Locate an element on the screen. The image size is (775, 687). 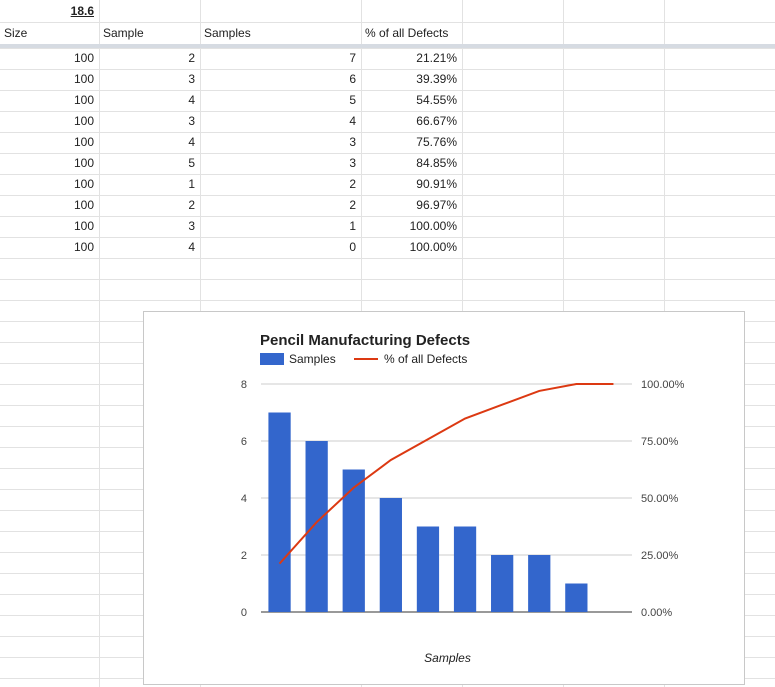
y2-tick-label: 50.00% is located at coordinates (660, 499).